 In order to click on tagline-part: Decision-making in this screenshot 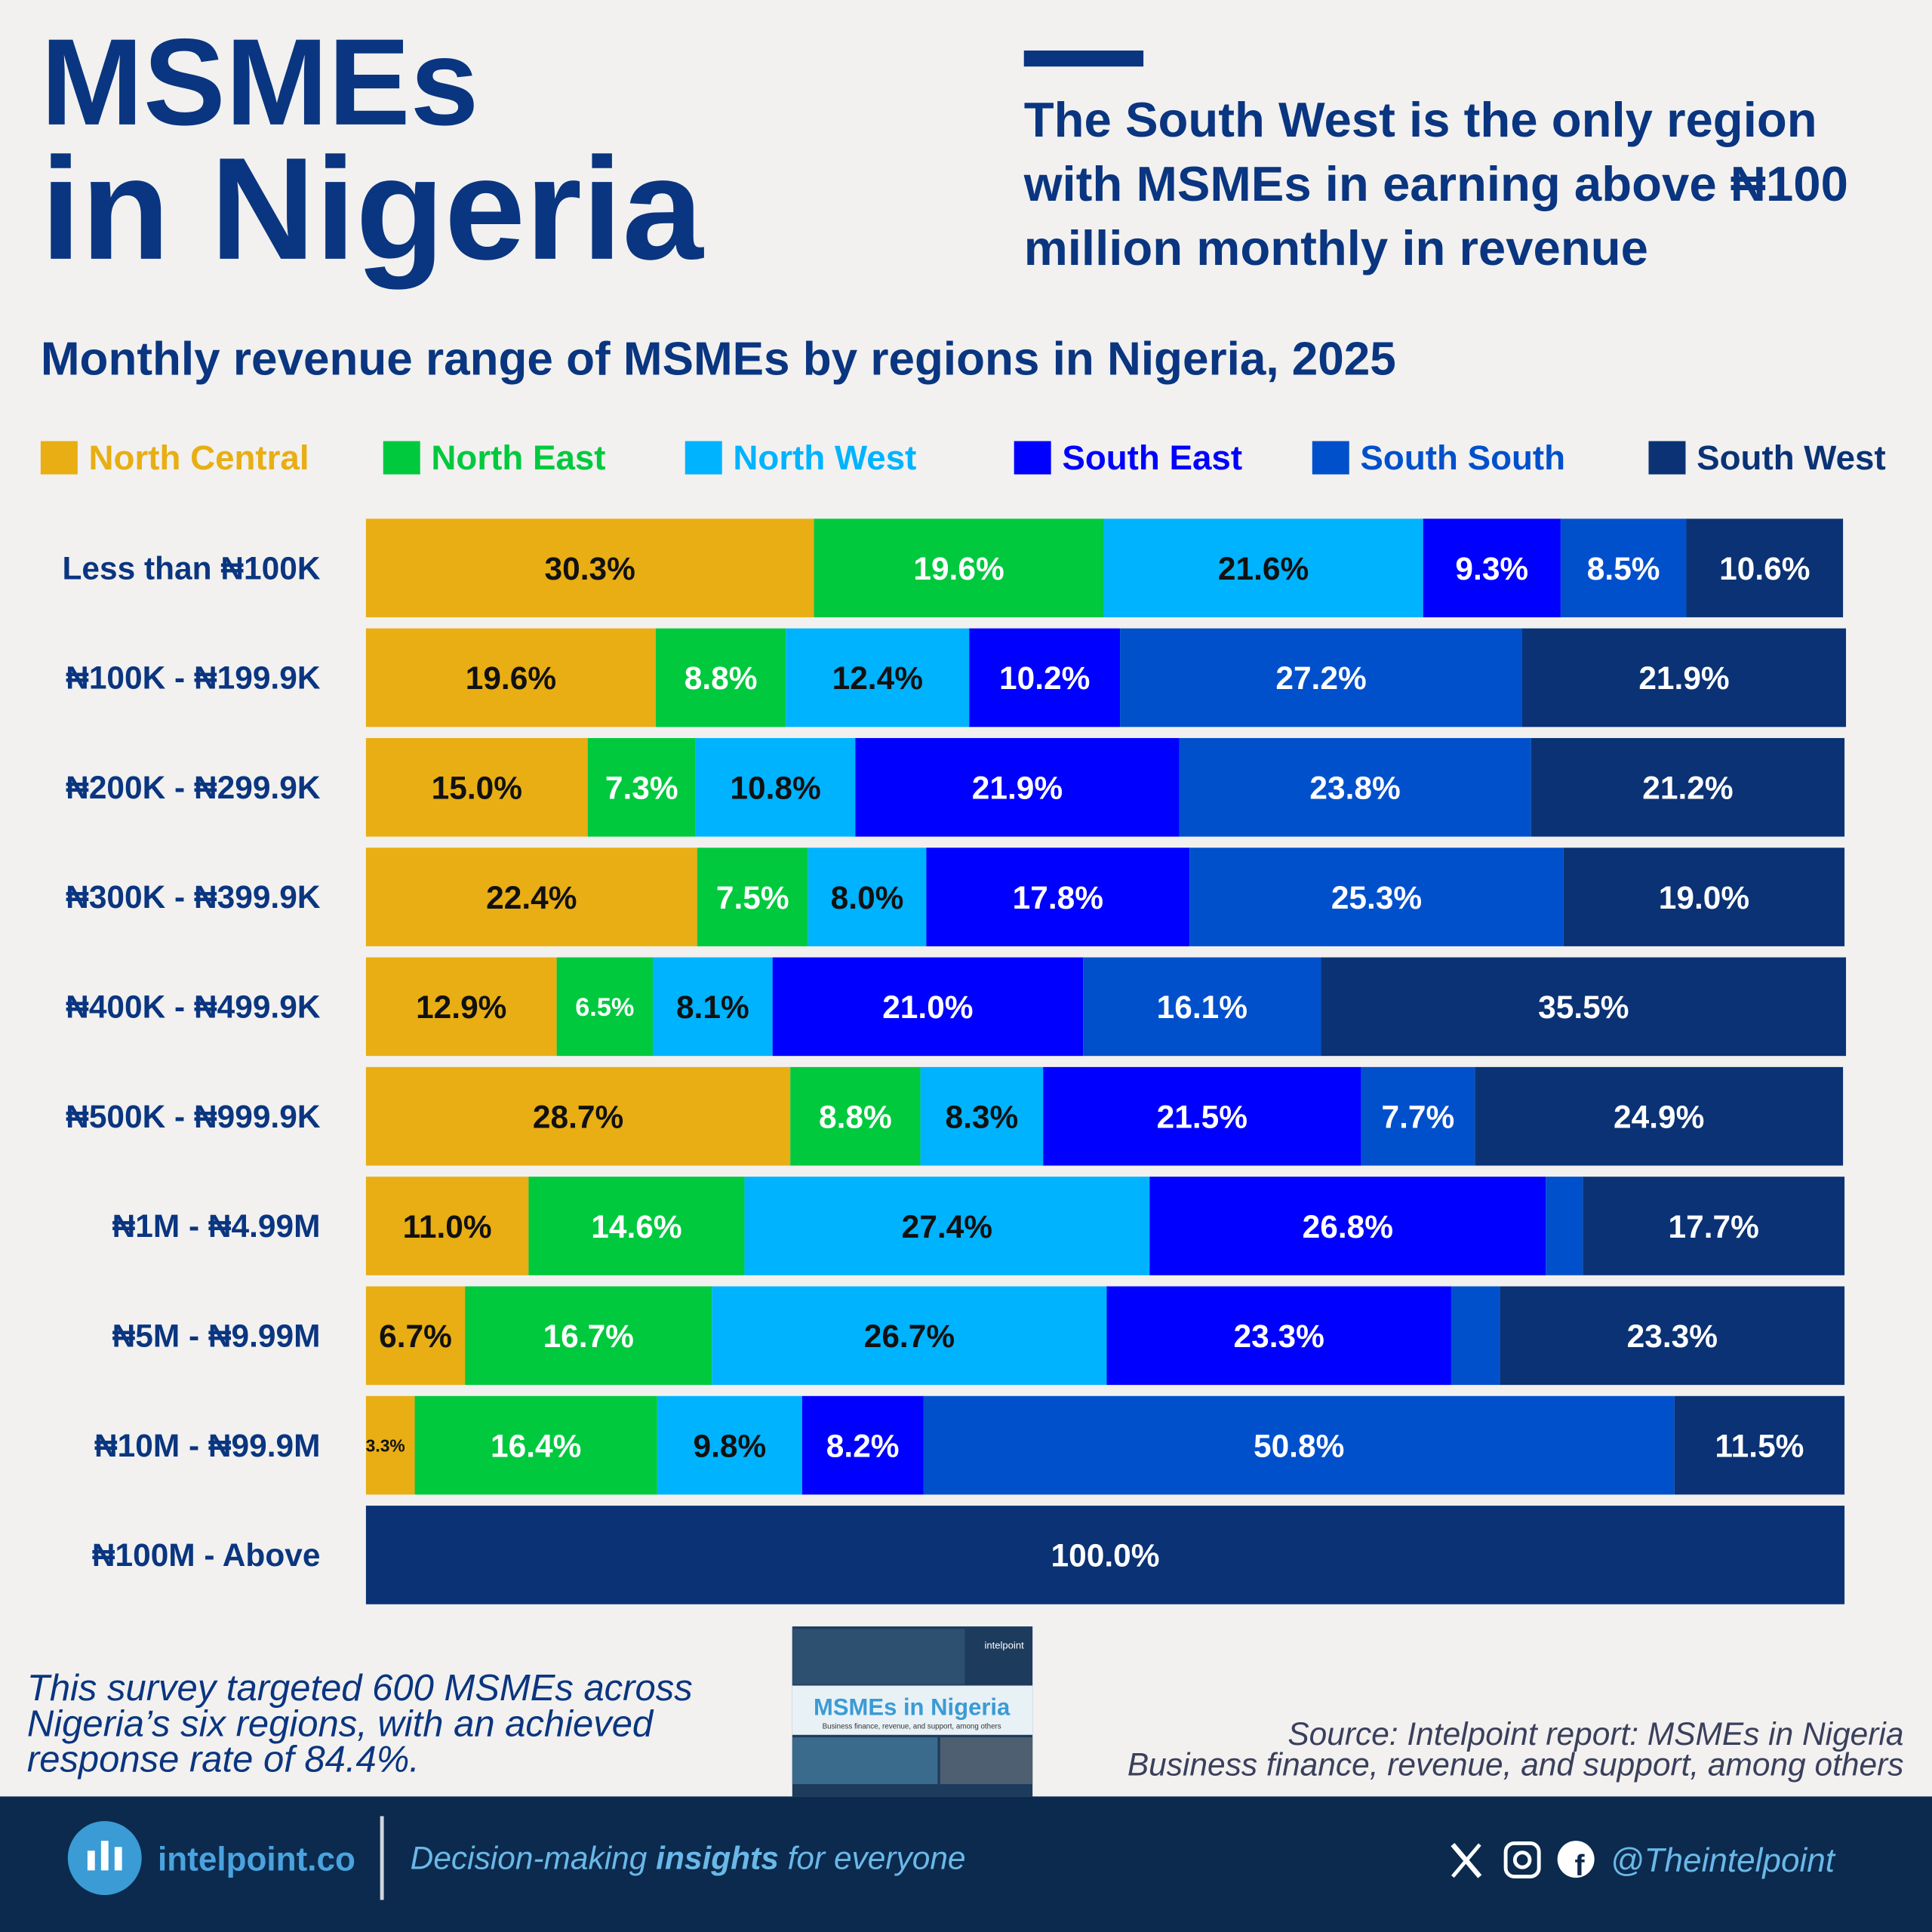, I will do `click(533, 1858)`.